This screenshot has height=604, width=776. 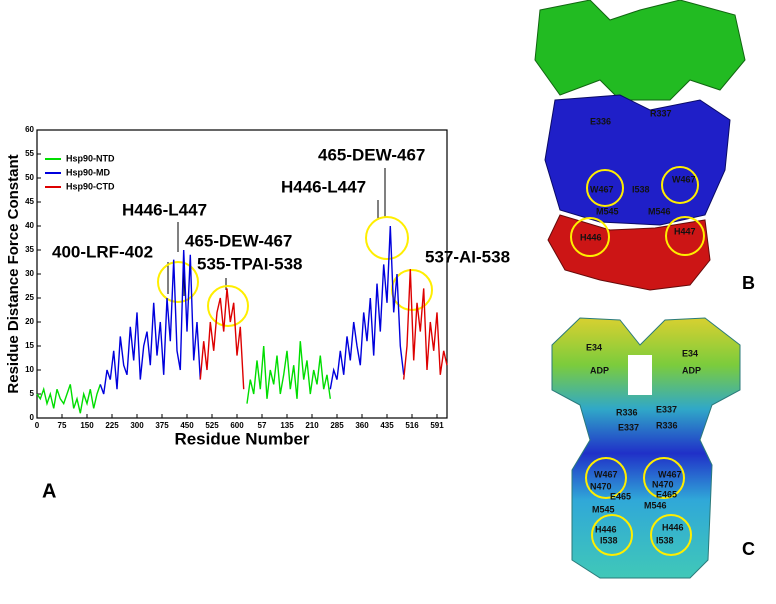 I want to click on x-tick-label: 300, so click(x=137, y=425).